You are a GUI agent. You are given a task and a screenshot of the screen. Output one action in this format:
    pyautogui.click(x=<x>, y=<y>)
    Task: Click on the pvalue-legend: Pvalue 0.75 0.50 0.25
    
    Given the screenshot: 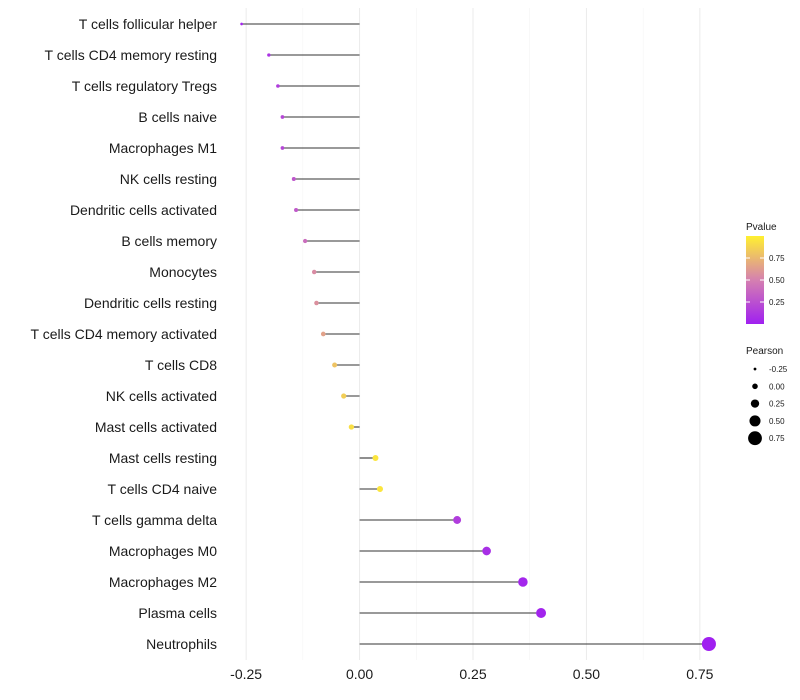 What is the action you would take?
    pyautogui.click(x=765, y=273)
    